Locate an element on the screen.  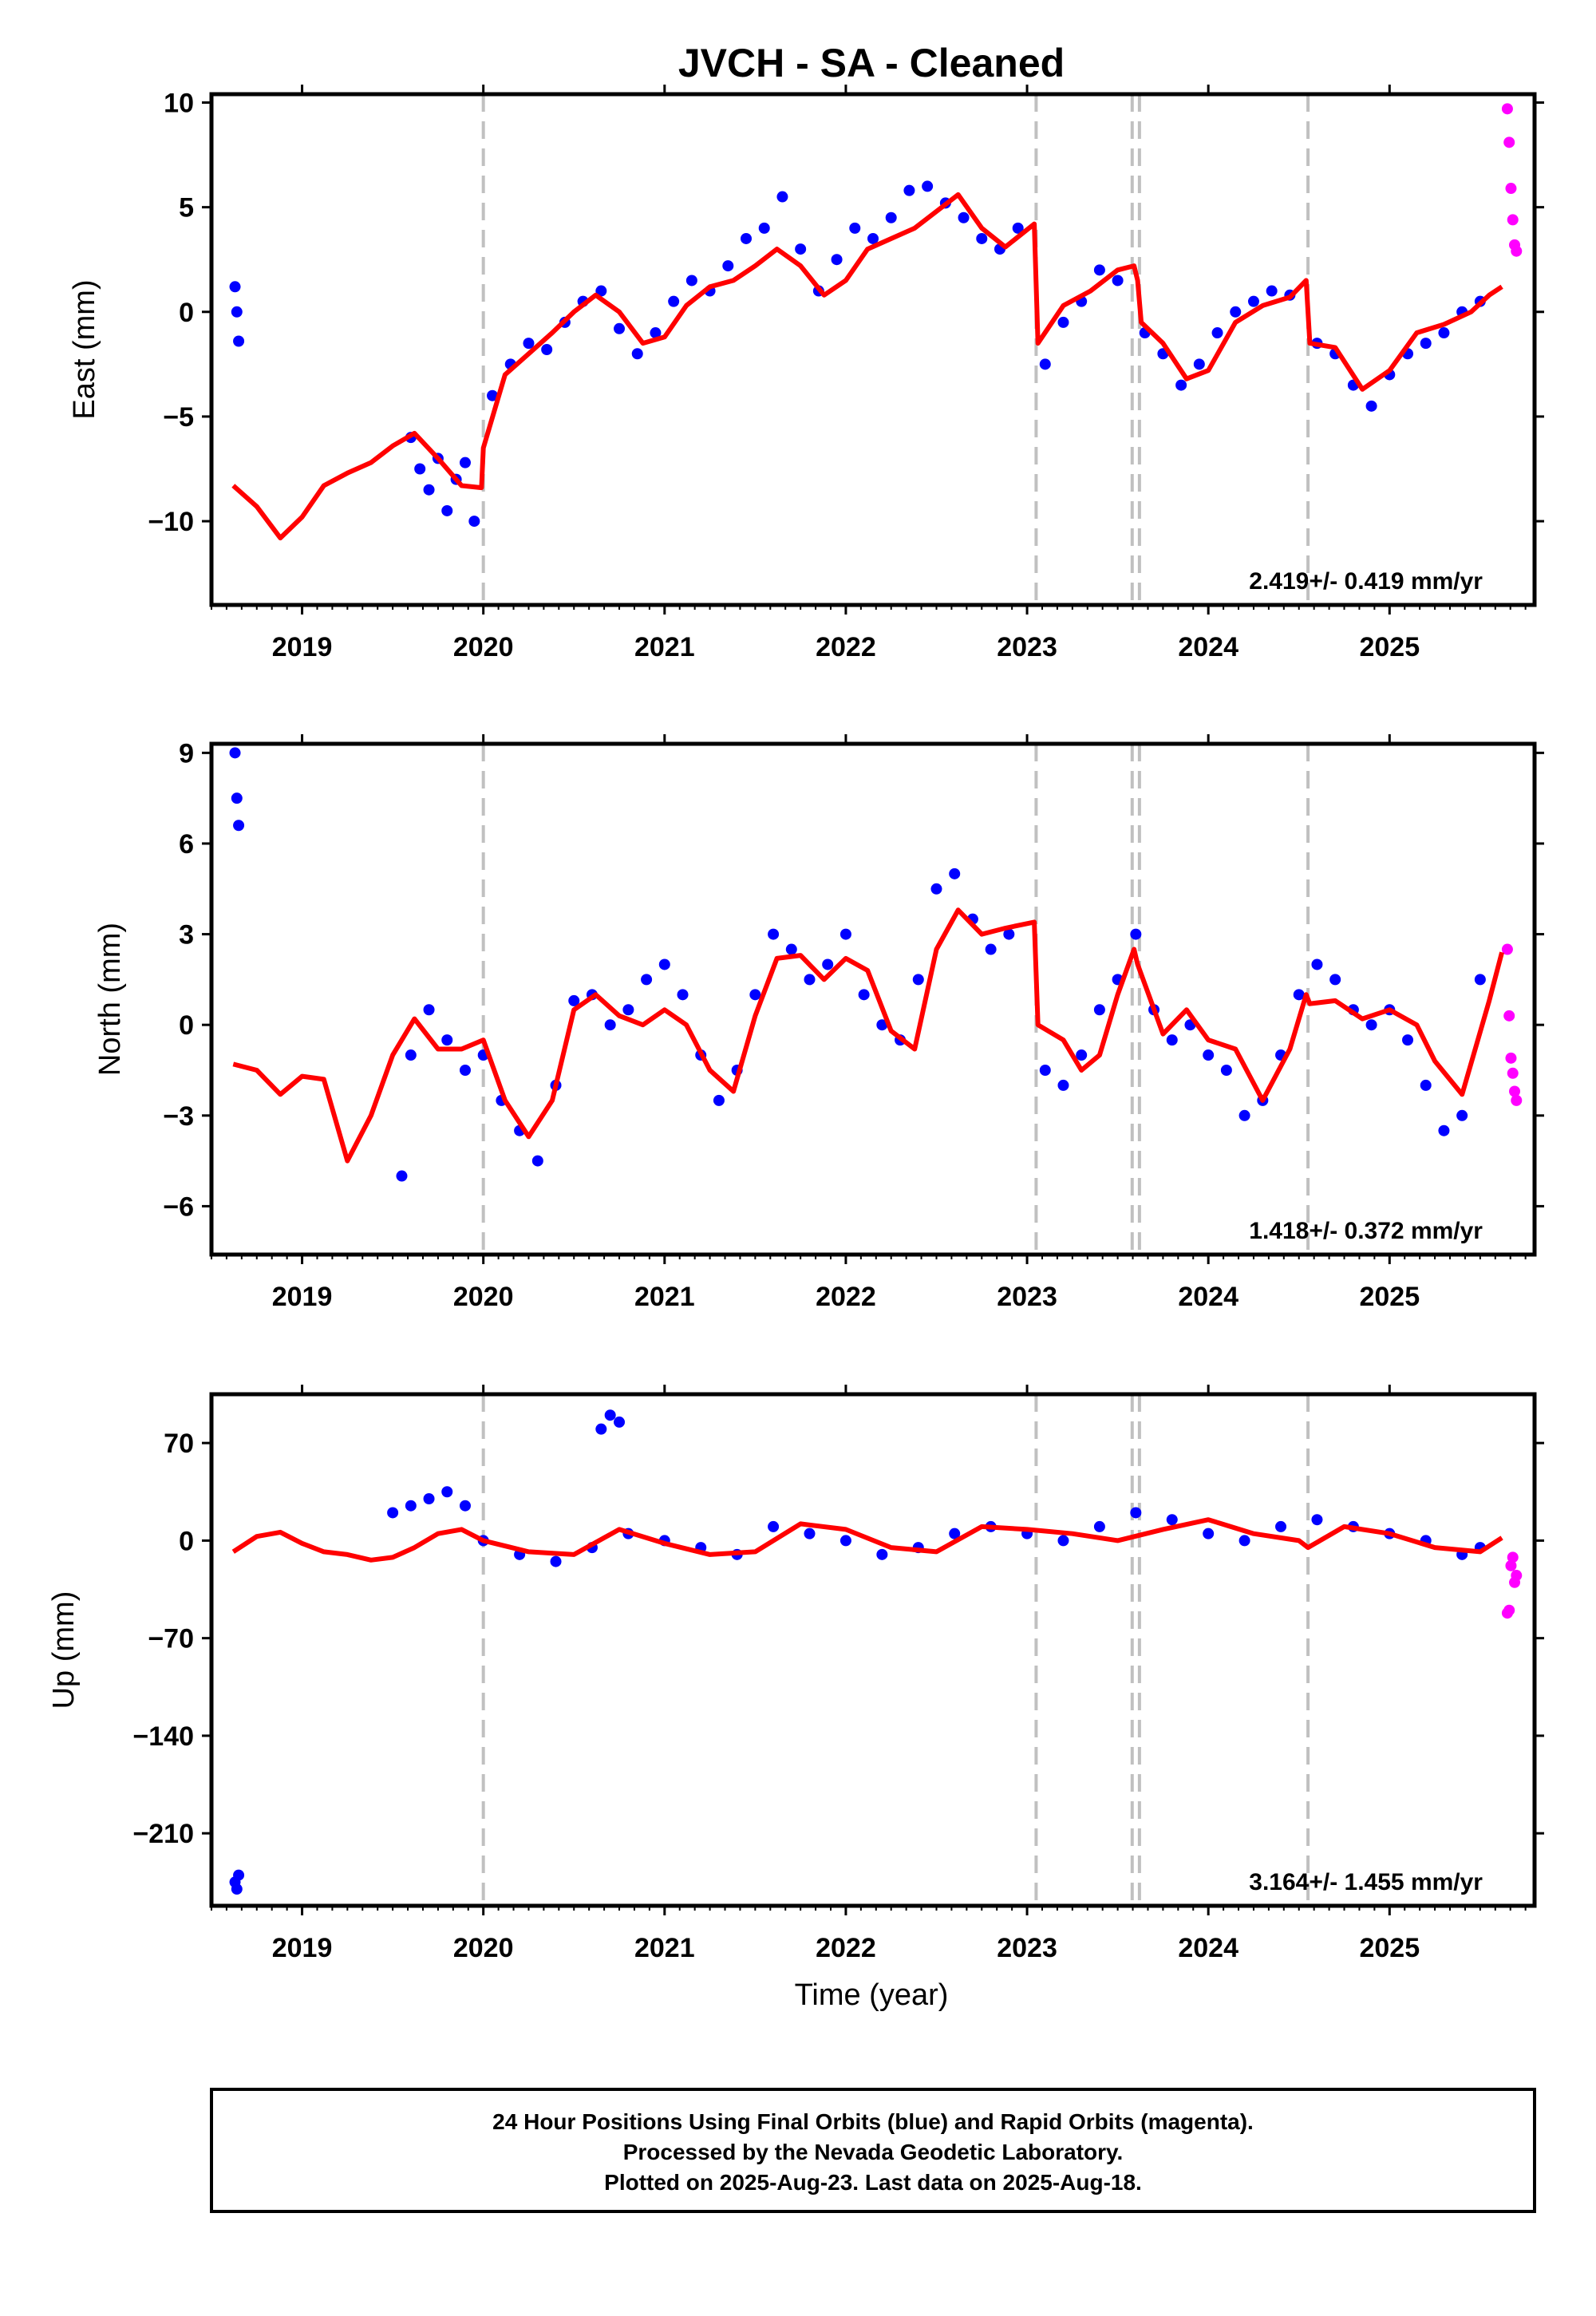
model-fit-line is located at coordinates (867, 366).